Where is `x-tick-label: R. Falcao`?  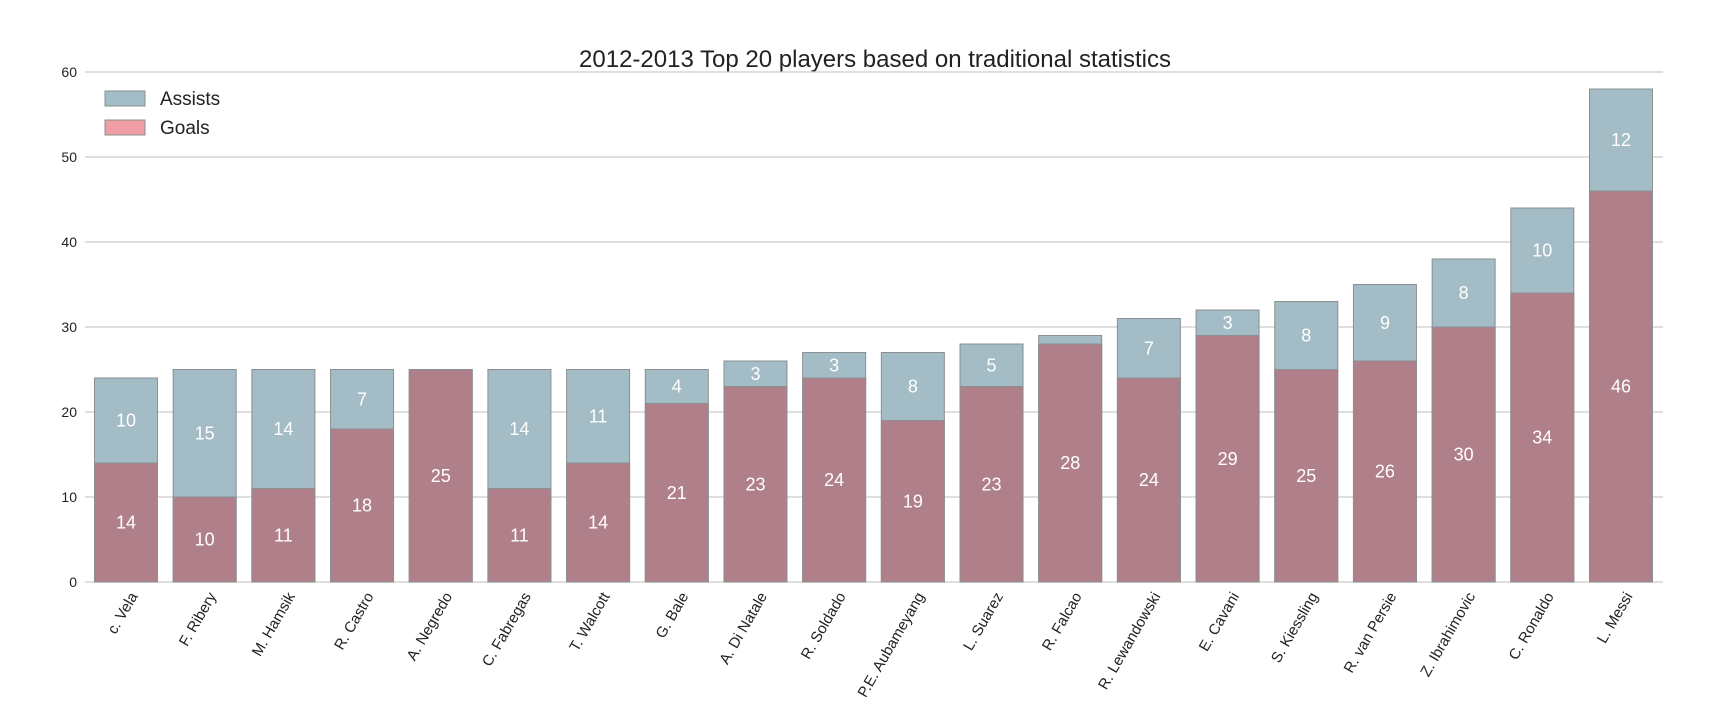
x-tick-label: R. Falcao is located at coordinates (1062, 622).